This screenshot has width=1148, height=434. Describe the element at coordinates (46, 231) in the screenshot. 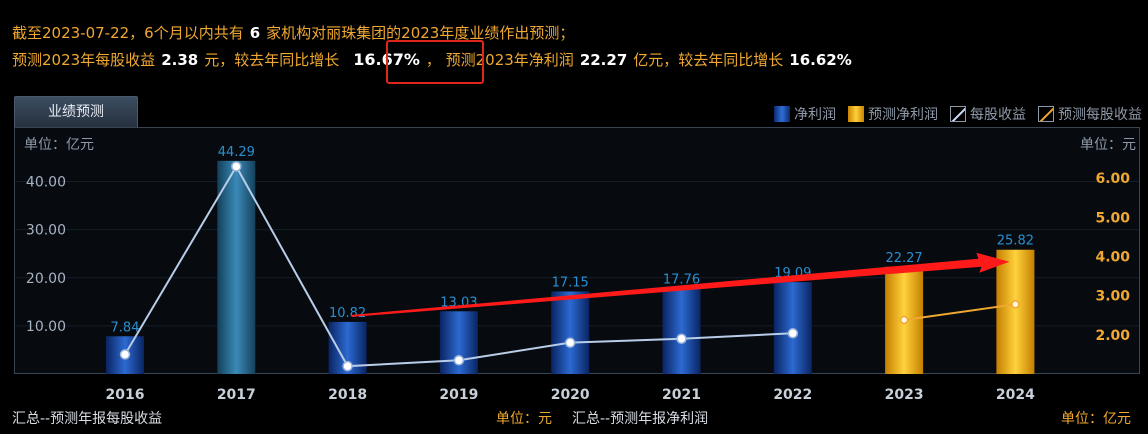

I see `left-tick-label: 30.00` at that location.